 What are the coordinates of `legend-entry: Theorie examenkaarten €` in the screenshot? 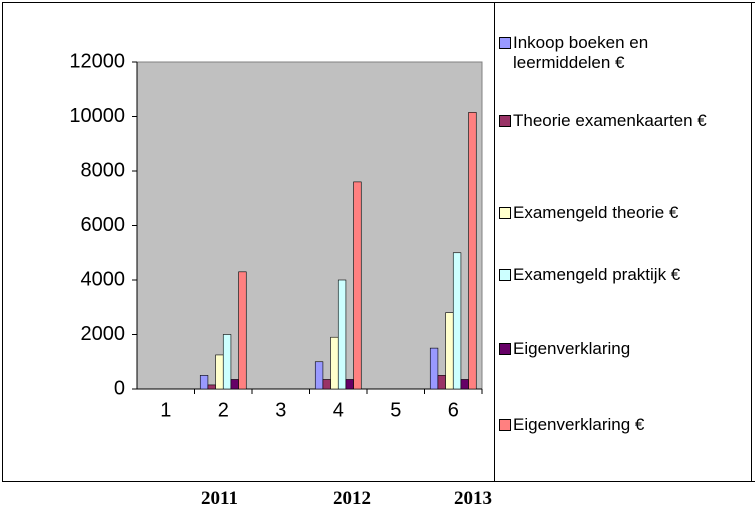 It's located at (617, 121).